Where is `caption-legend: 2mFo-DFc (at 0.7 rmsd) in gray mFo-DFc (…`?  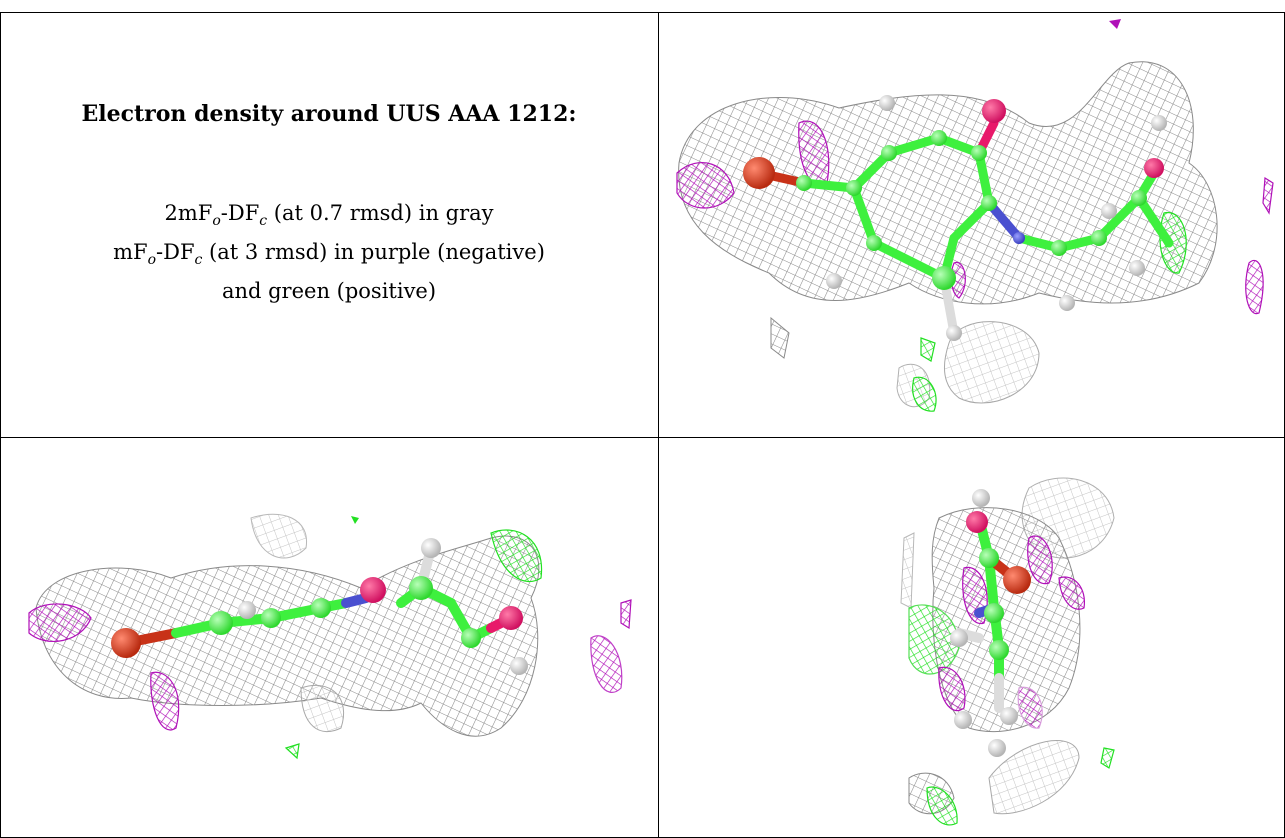 caption-legend: 2mFo-DFc (at 0.7 rmsd) in gray mFo-DFc (… is located at coordinates (329, 252).